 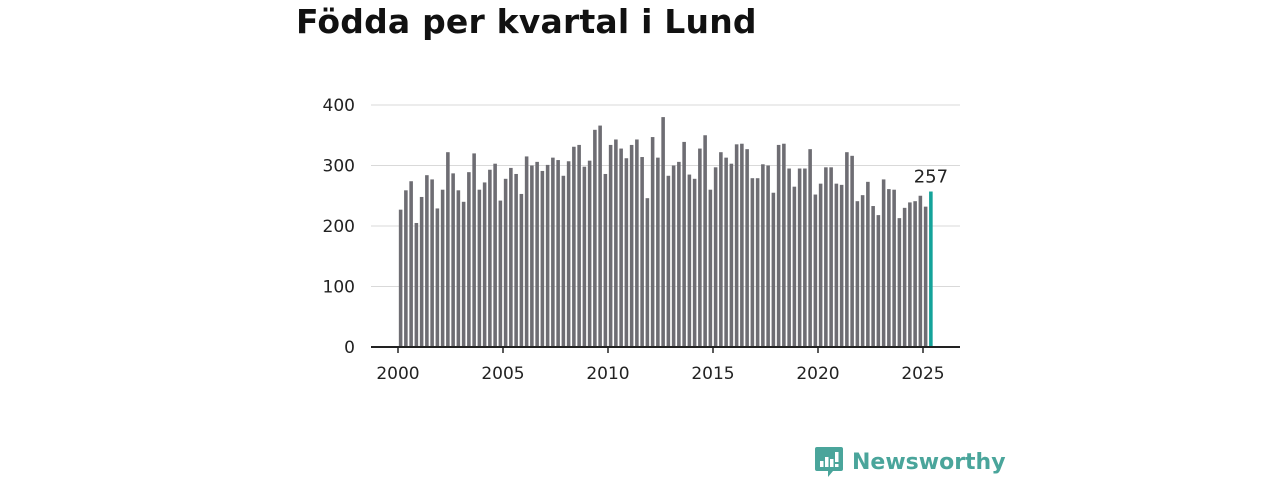 What do you see at coordinates (339, 288) in the screenshot?
I see `y-tick-label: 100` at bounding box center [339, 288].